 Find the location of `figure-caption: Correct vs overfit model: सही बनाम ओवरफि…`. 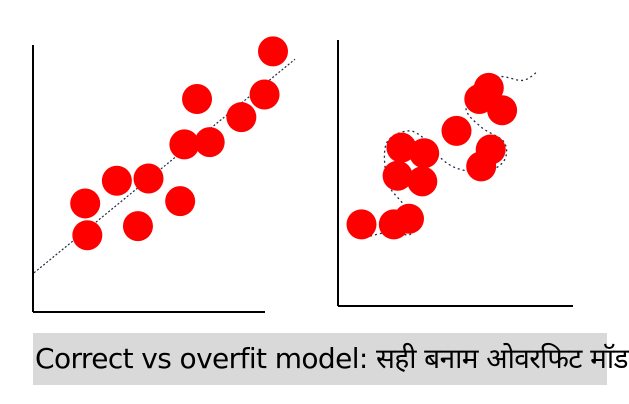

figure-caption: Correct vs overfit model: सही बनाम ओवरफि… is located at coordinates (332, 358).